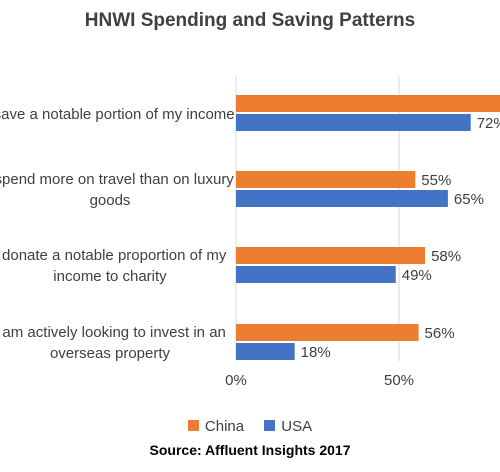  I want to click on data-label-china-1: 55%, so click(436, 180).